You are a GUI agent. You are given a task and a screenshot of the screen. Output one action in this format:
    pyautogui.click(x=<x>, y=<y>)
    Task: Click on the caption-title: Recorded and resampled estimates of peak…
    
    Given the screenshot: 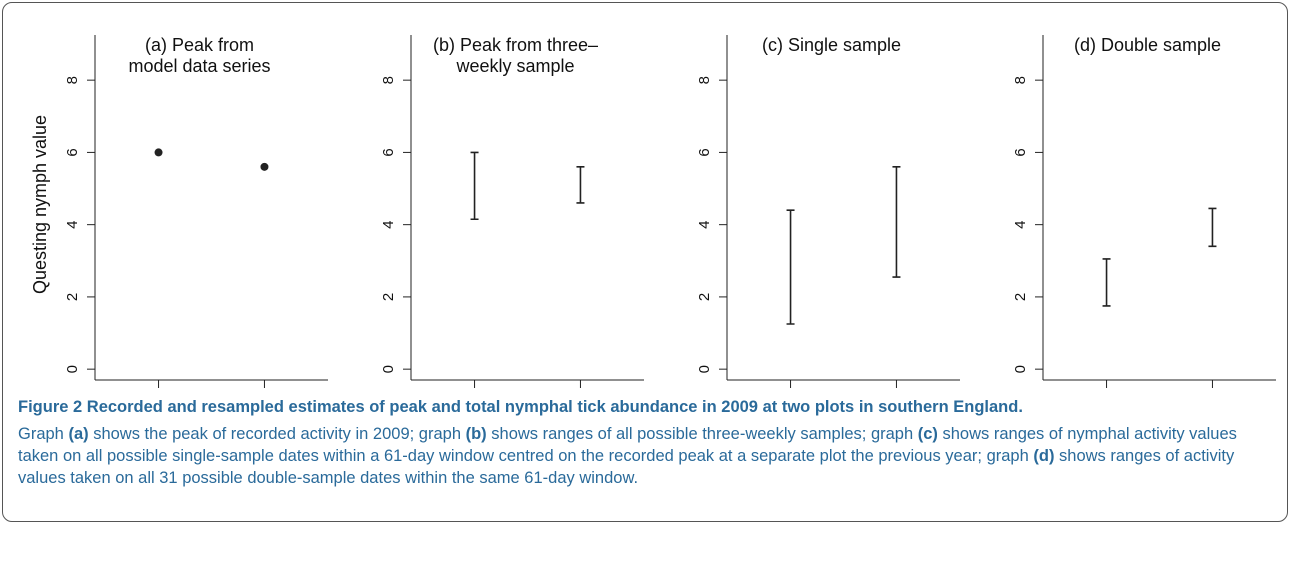 What is the action you would take?
    pyautogui.click(x=554, y=407)
    